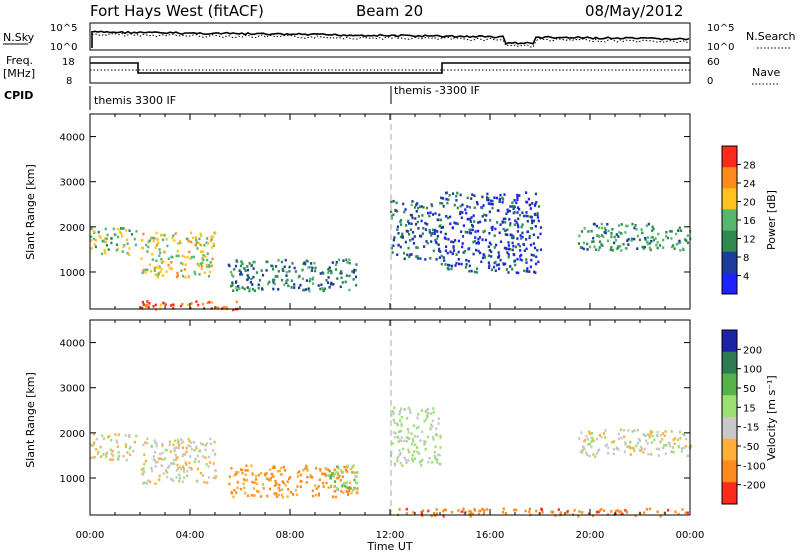  What do you see at coordinates (729, 178) in the screenshot?
I see `colorbar-swatch` at bounding box center [729, 178].